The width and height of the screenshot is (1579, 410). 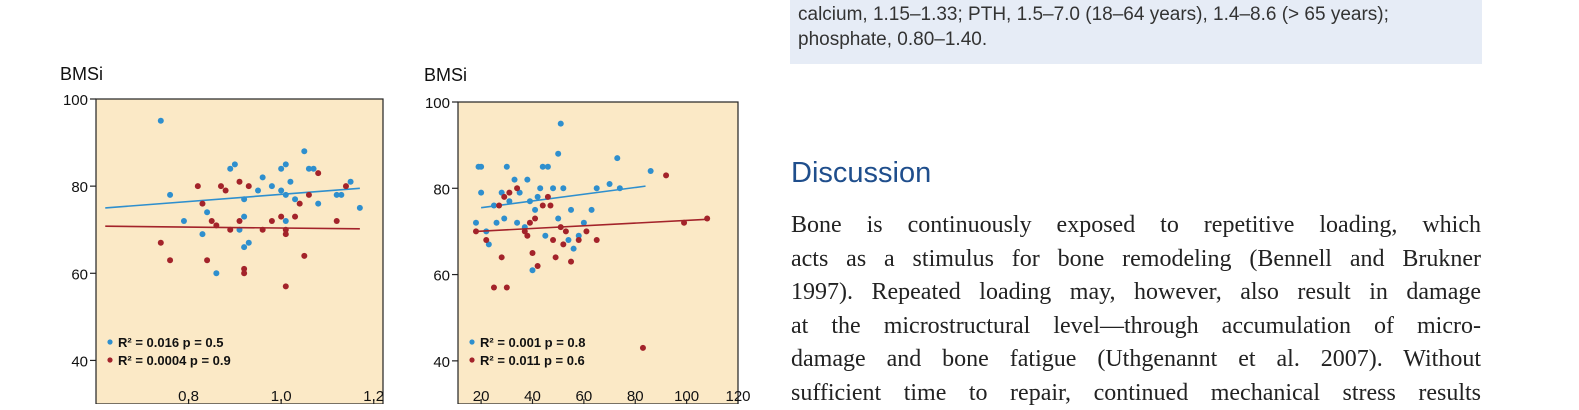 I want to click on red-legend-label: R² = 0.011 p = 0.6, so click(x=532, y=360).